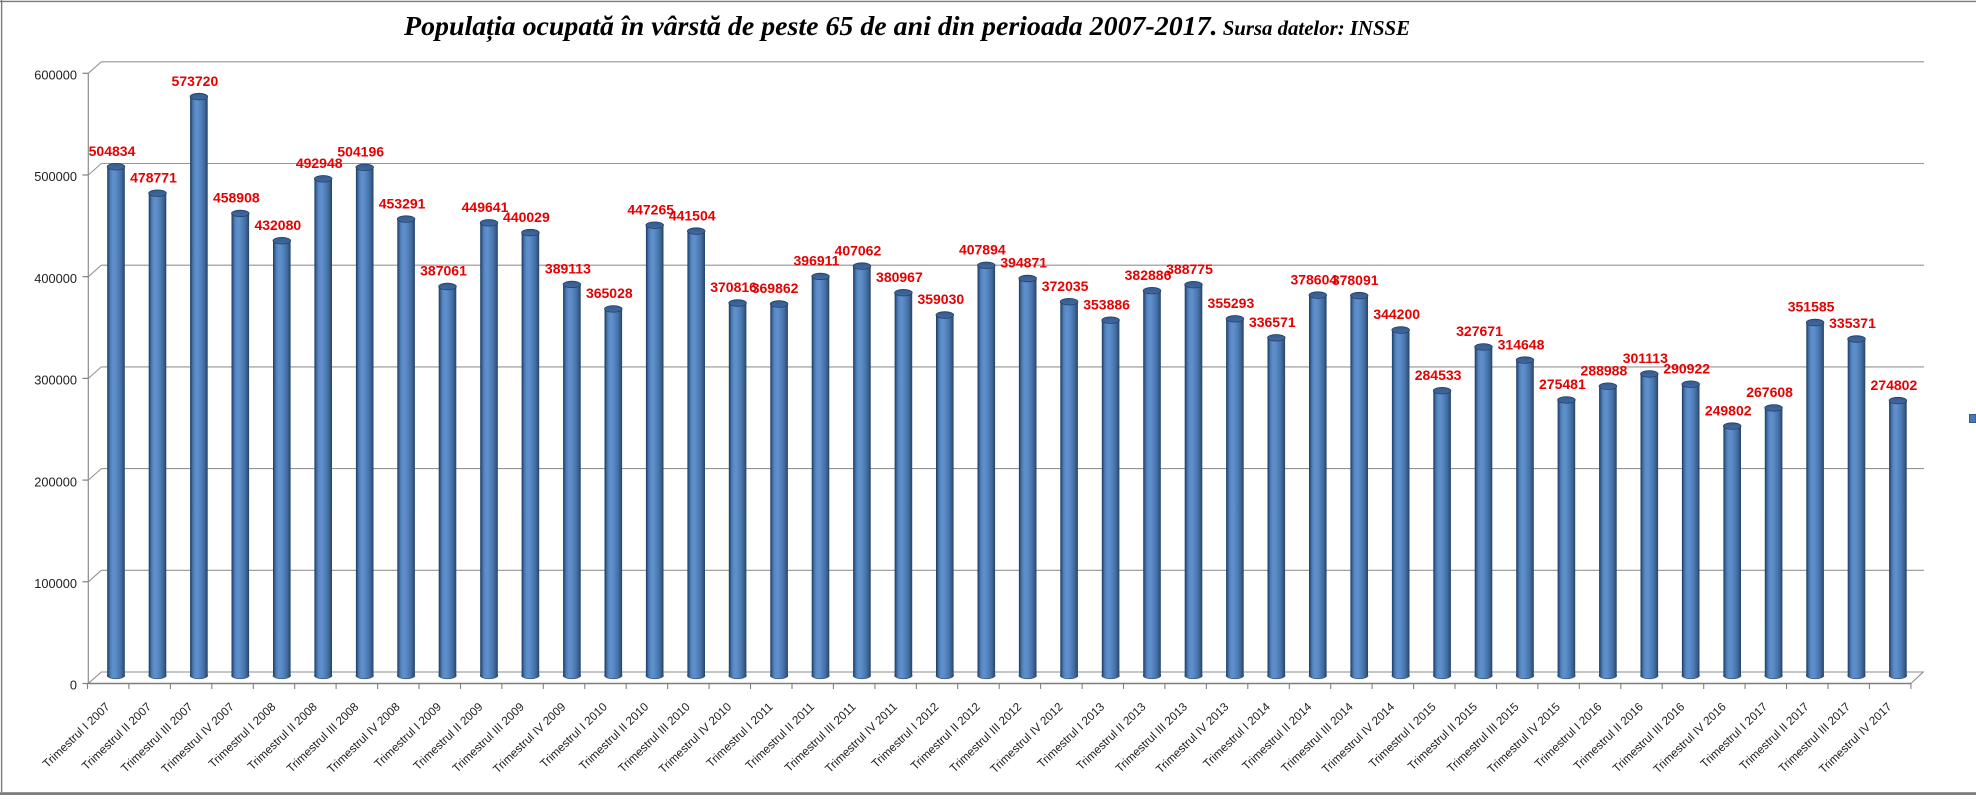 Image resolution: width=1976 pixels, height=800 pixels. Describe the element at coordinates (55, 583) in the screenshot. I see `svg-text: 100000` at that location.